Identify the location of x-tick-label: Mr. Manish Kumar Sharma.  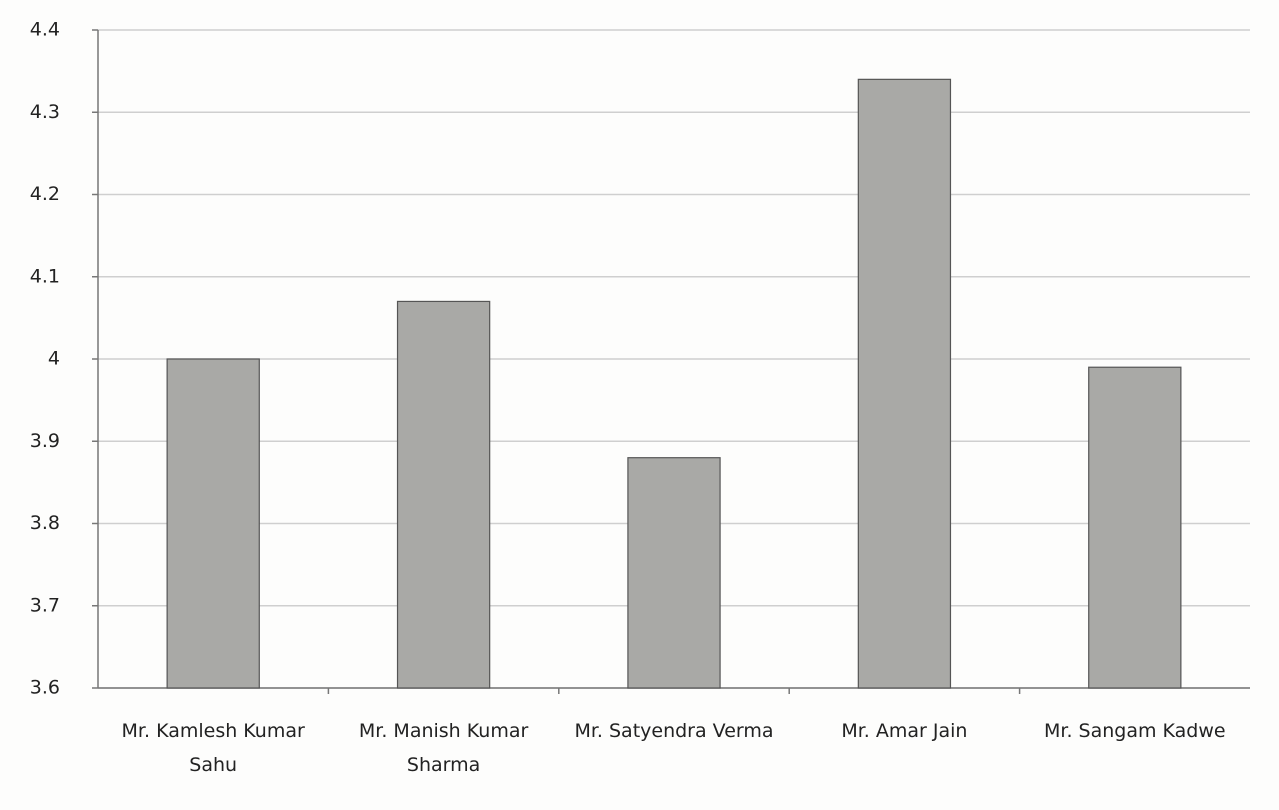
(443, 748).